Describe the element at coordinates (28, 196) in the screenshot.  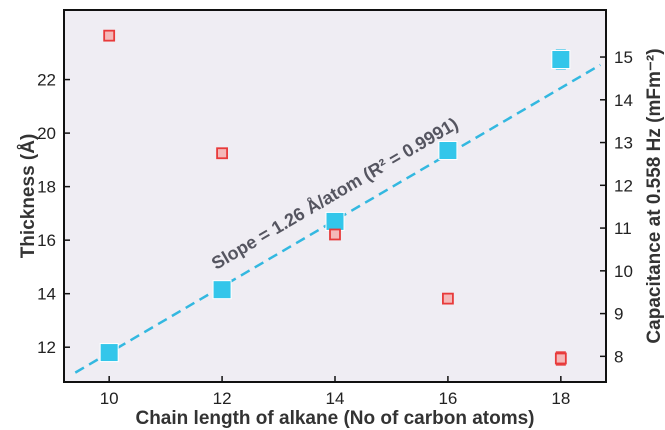
I see `y-axis-left-title: Thickness (Å)` at that location.